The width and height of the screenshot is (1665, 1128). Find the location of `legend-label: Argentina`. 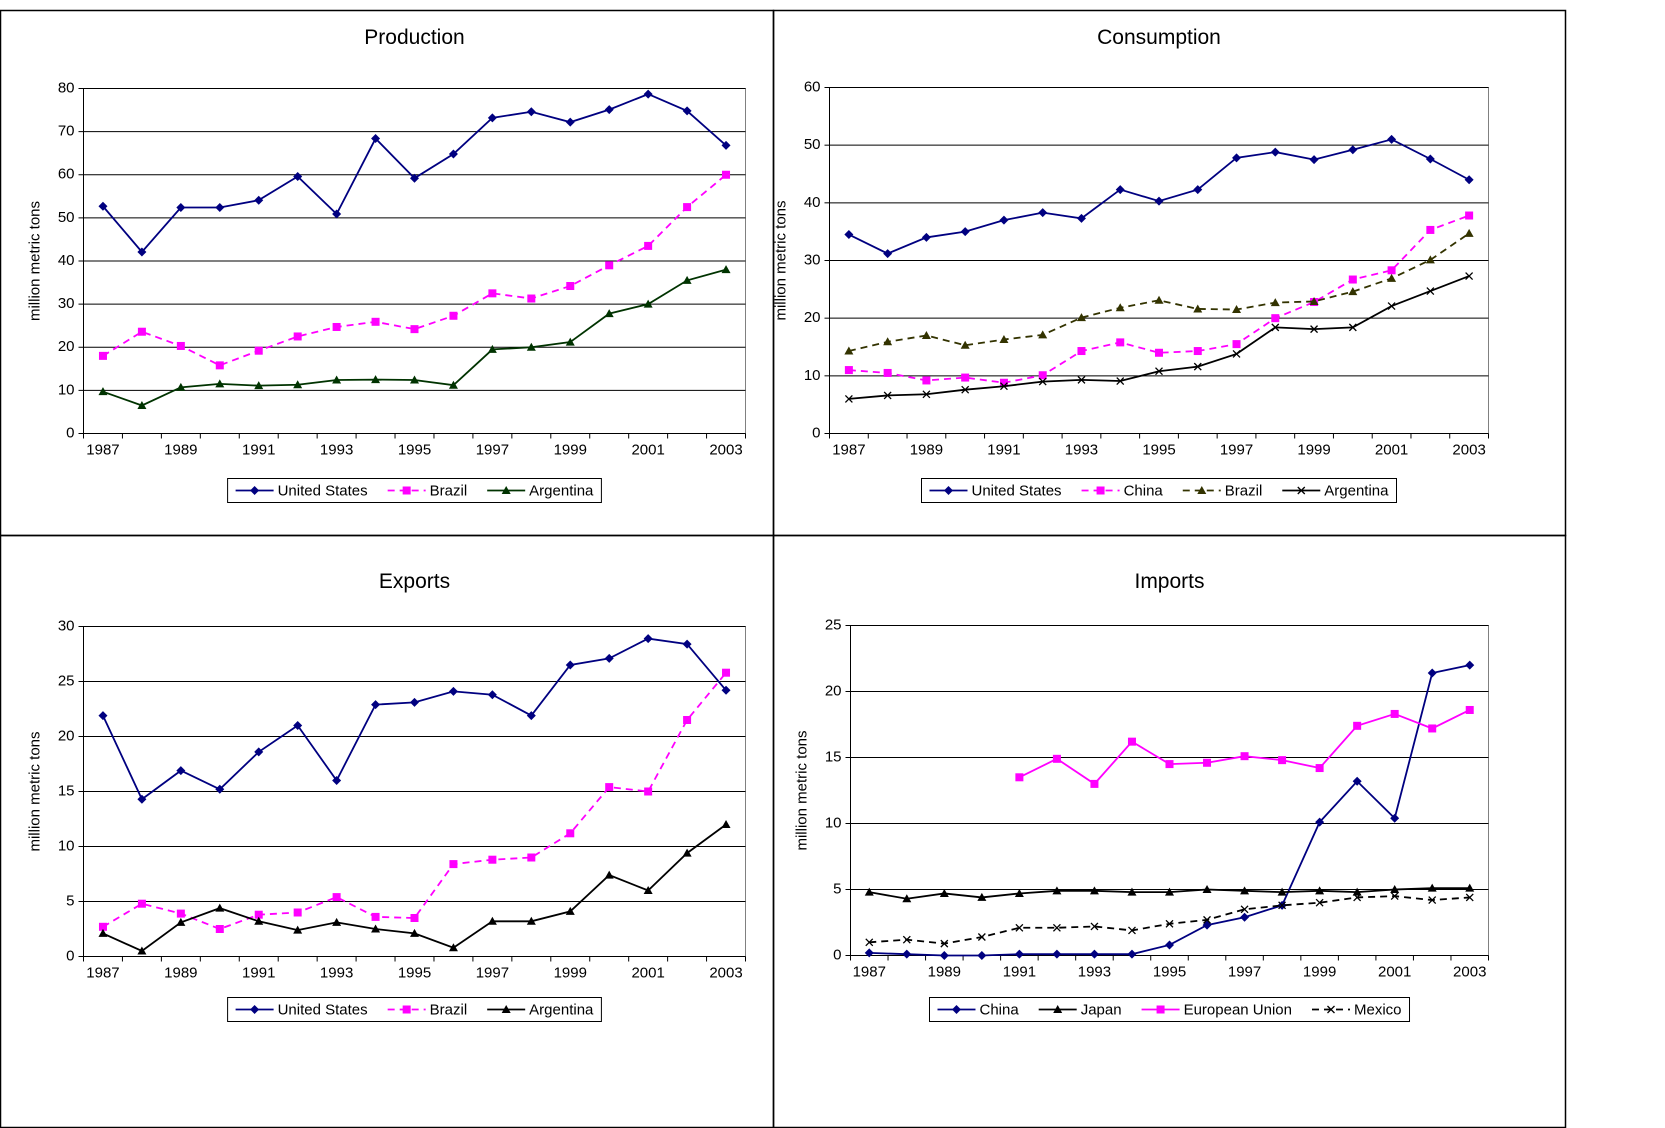

legend-label: Argentina is located at coordinates (561, 1009).